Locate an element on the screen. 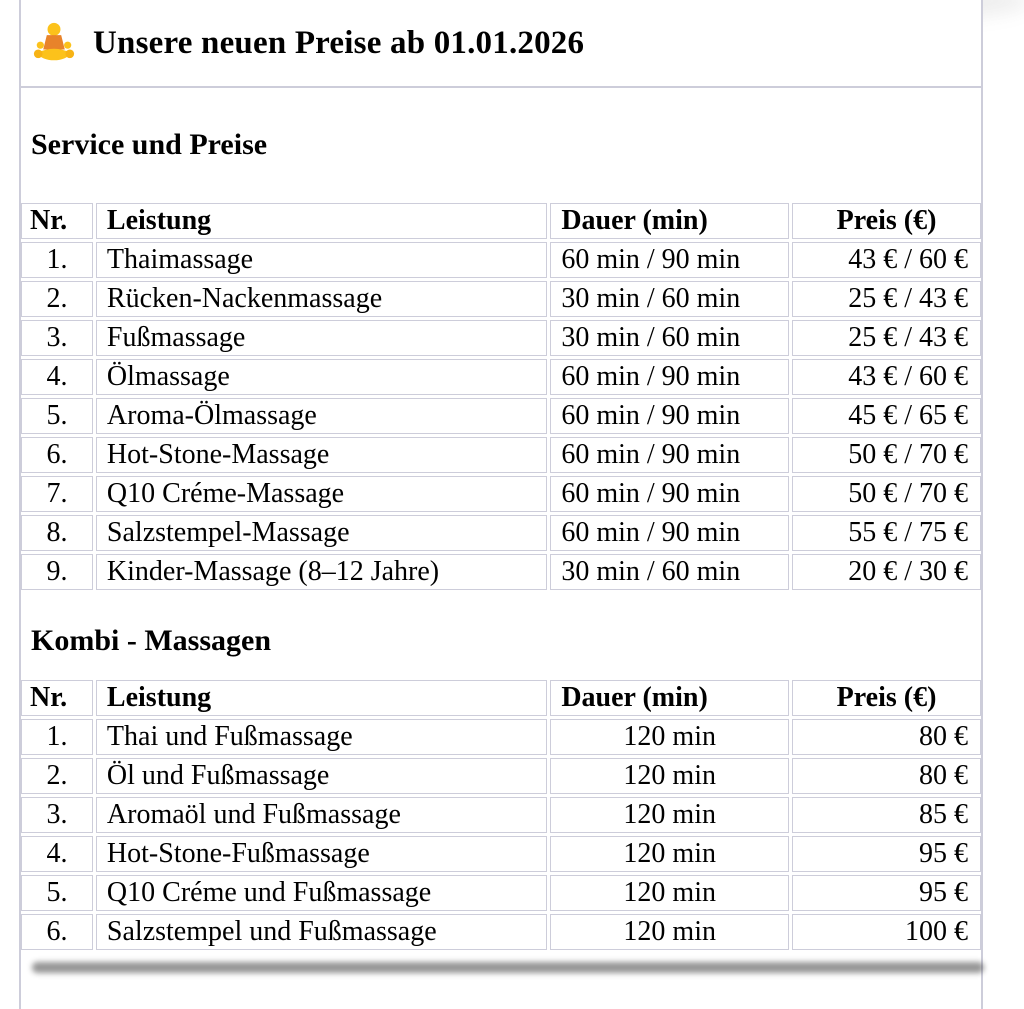  table-row: 2. Öl und Fußmassage 120 min 80 € is located at coordinates (501, 776).